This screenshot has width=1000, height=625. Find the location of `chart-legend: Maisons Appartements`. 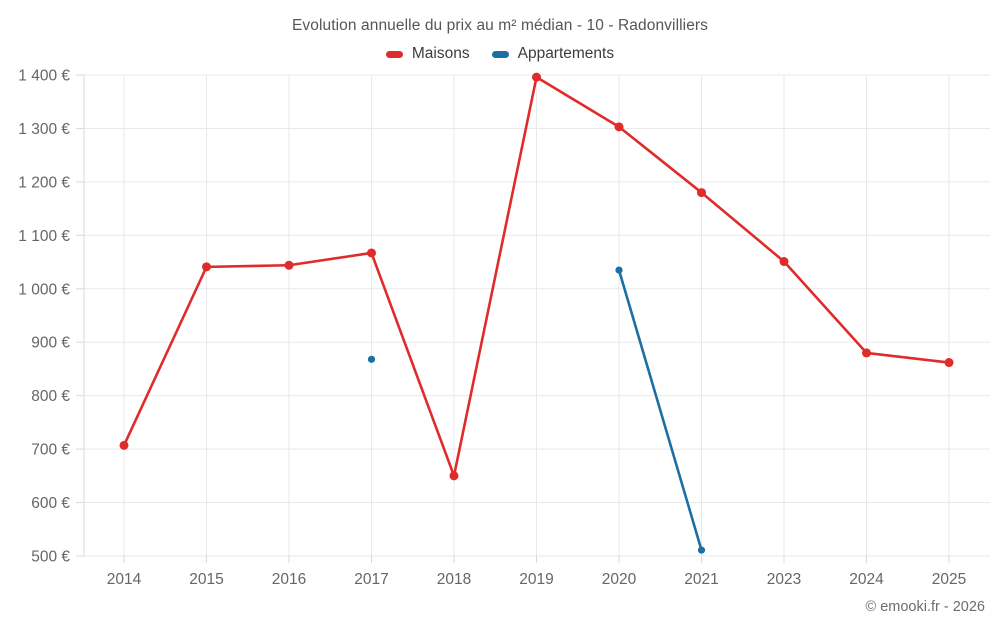

chart-legend: Maisons Appartements is located at coordinates (500, 54).